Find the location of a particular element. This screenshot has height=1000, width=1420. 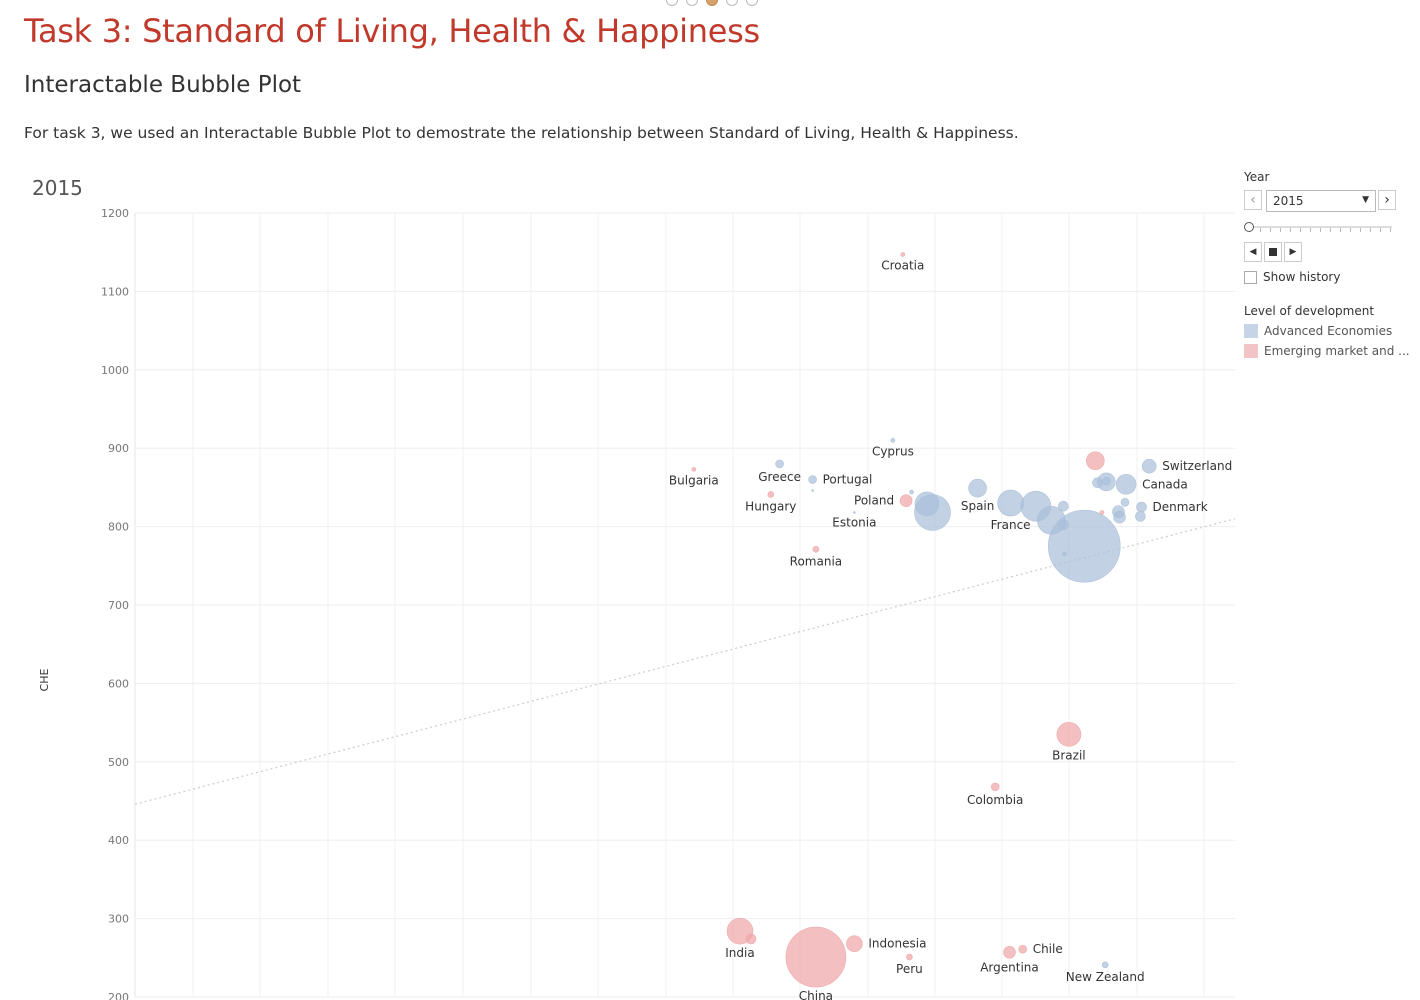

stop-button is located at coordinates (1273, 252).